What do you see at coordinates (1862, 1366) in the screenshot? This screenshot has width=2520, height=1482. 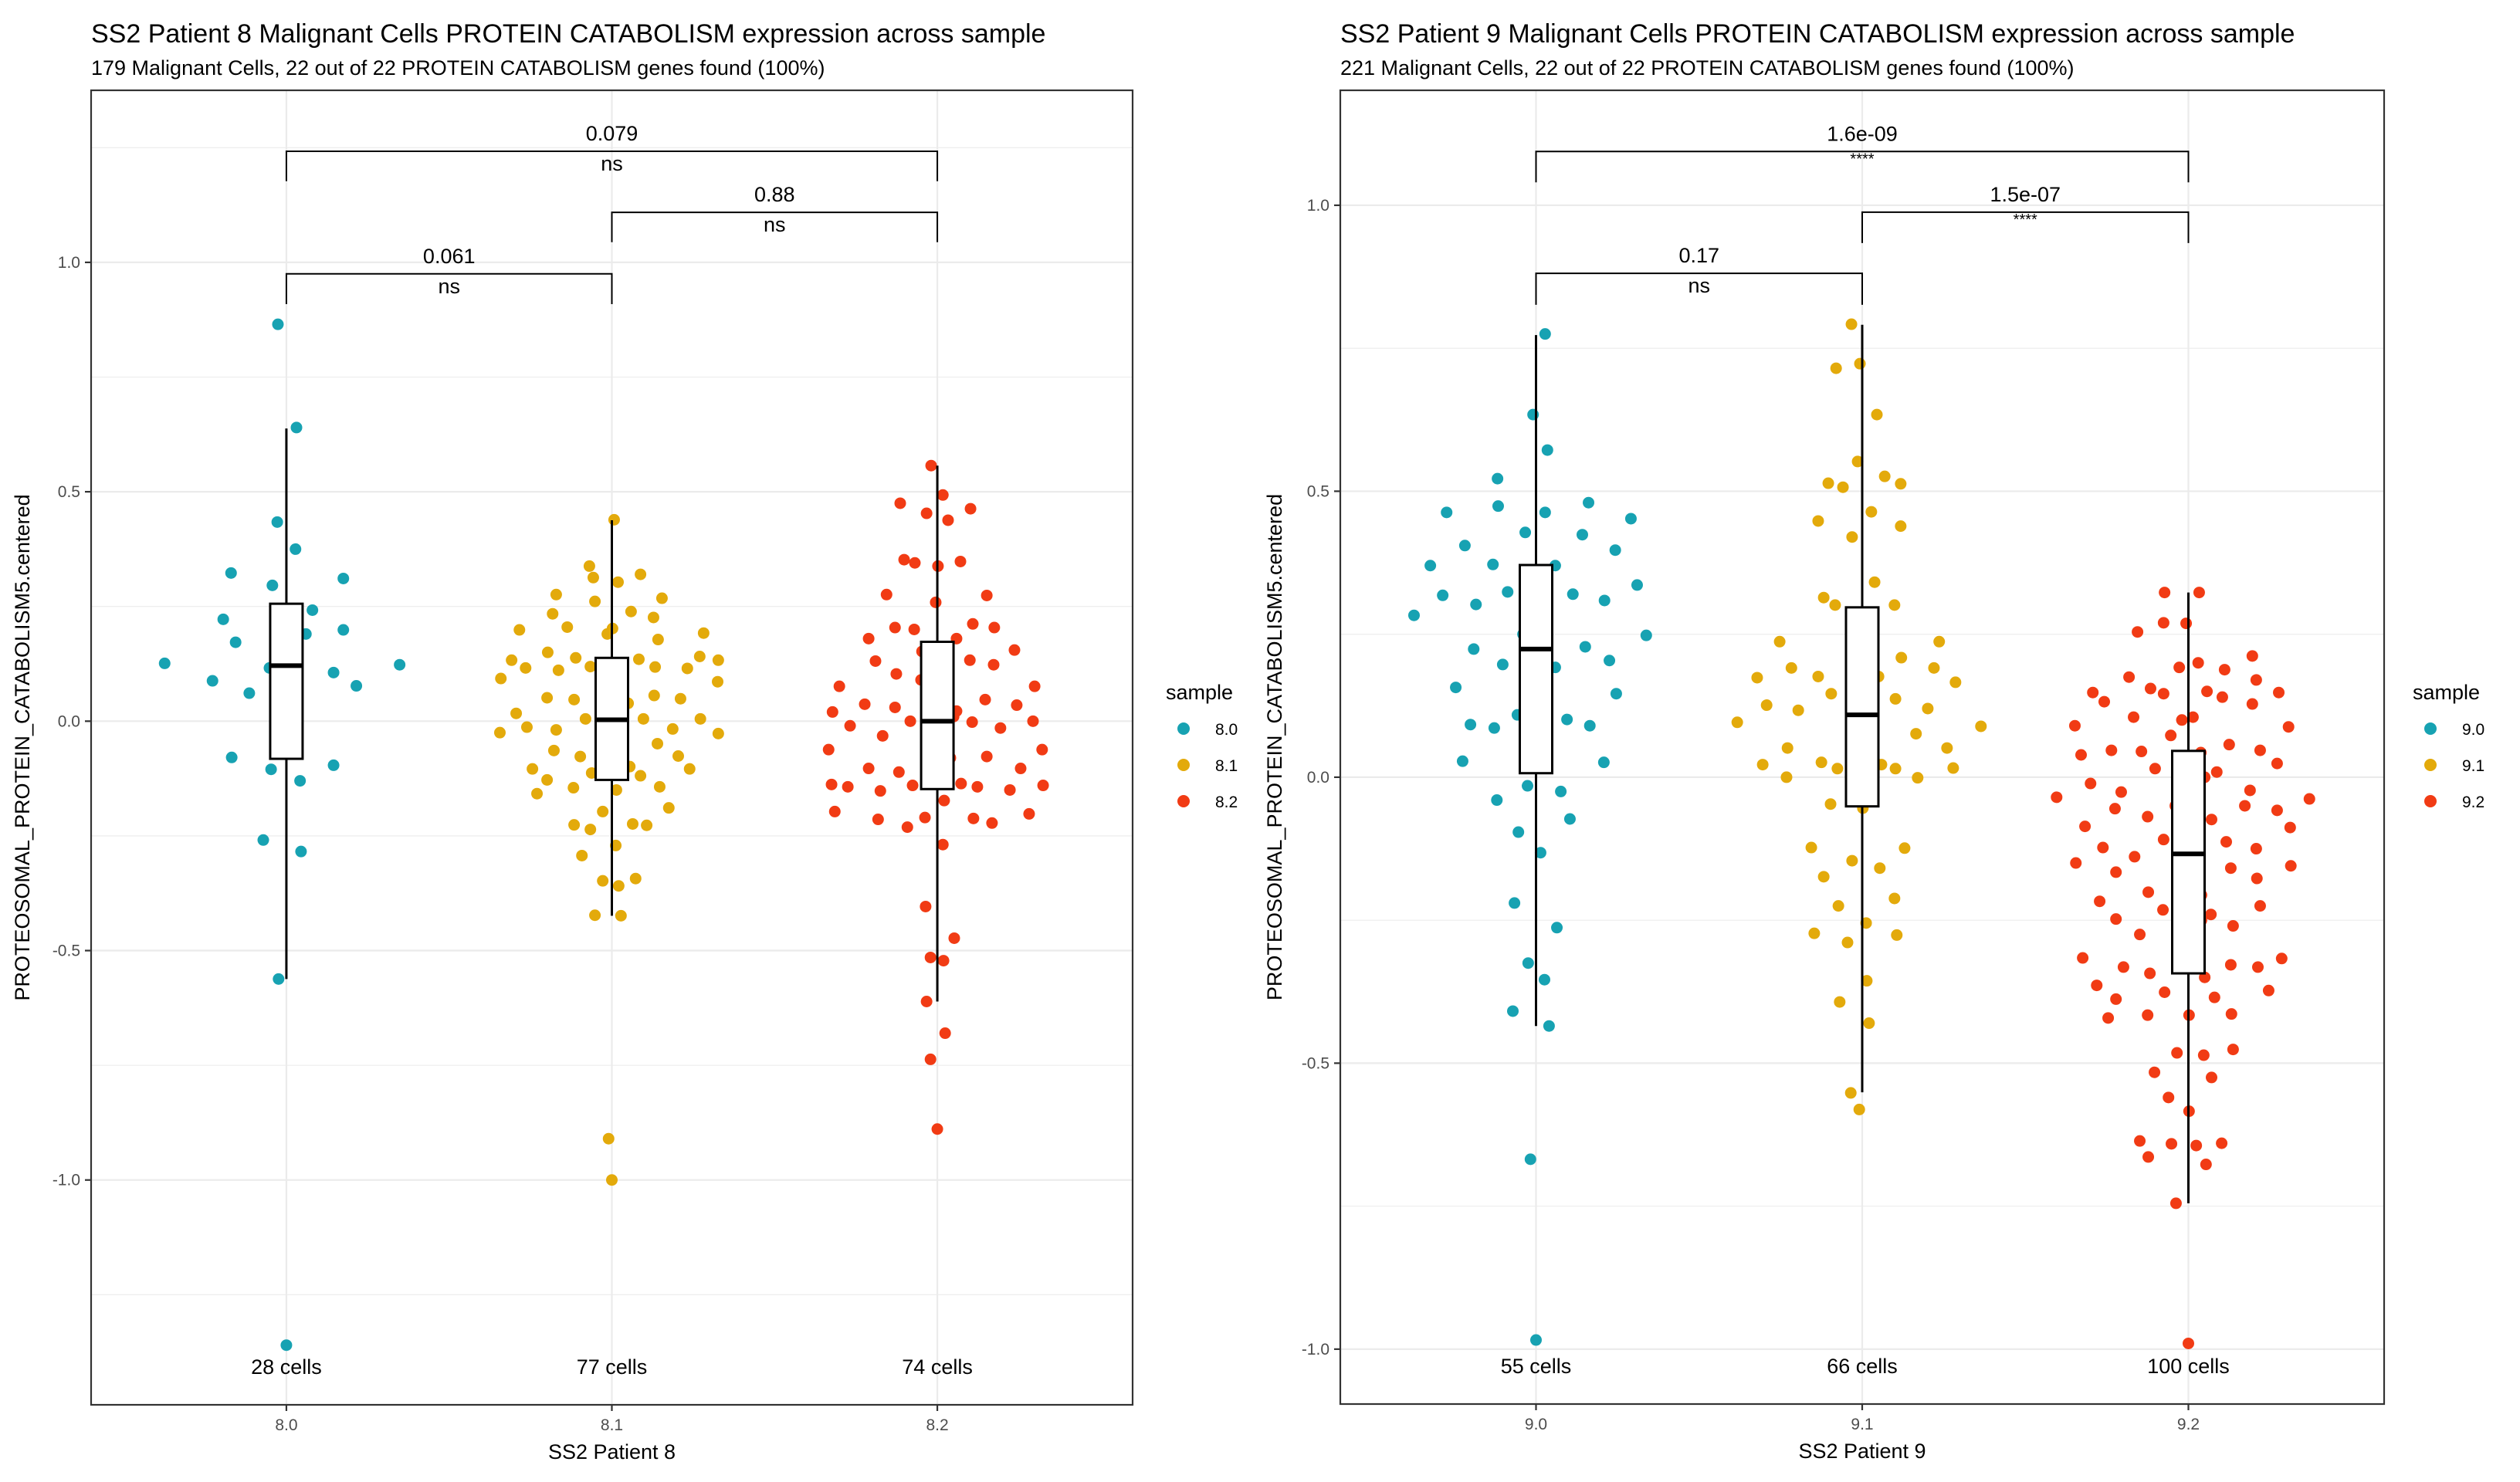 I see `cell-count-label: 66 cells` at bounding box center [1862, 1366].